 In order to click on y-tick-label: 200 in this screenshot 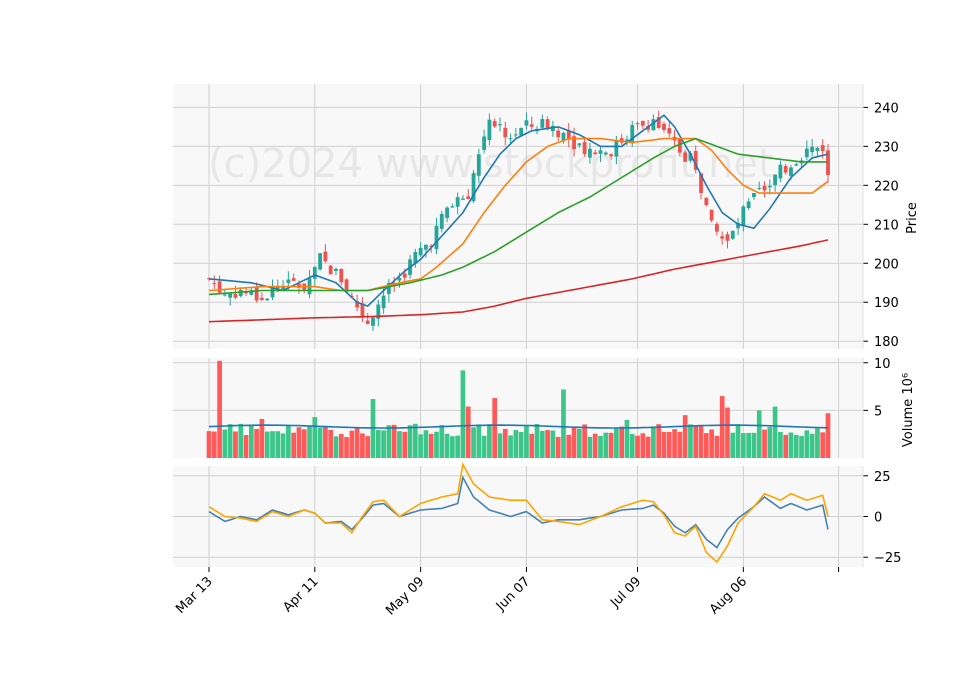, I will do `click(886, 264)`.